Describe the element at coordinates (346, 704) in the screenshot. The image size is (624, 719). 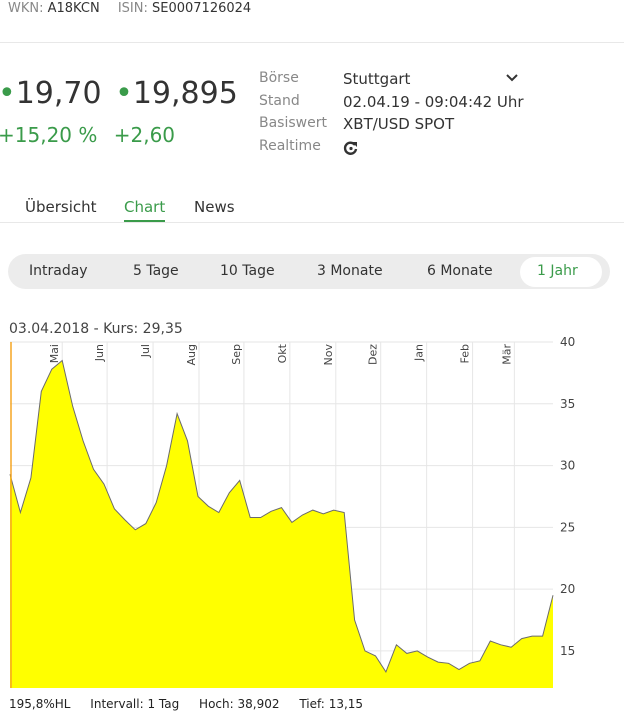
I see `low: 13,15` at that location.